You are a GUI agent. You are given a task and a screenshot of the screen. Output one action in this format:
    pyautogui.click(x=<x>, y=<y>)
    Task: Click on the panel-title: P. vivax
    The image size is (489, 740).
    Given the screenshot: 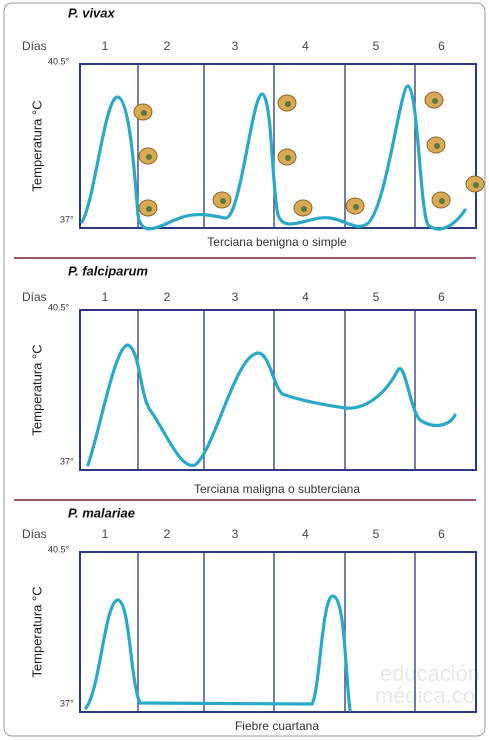 What is the action you would take?
    pyautogui.click(x=92, y=12)
    